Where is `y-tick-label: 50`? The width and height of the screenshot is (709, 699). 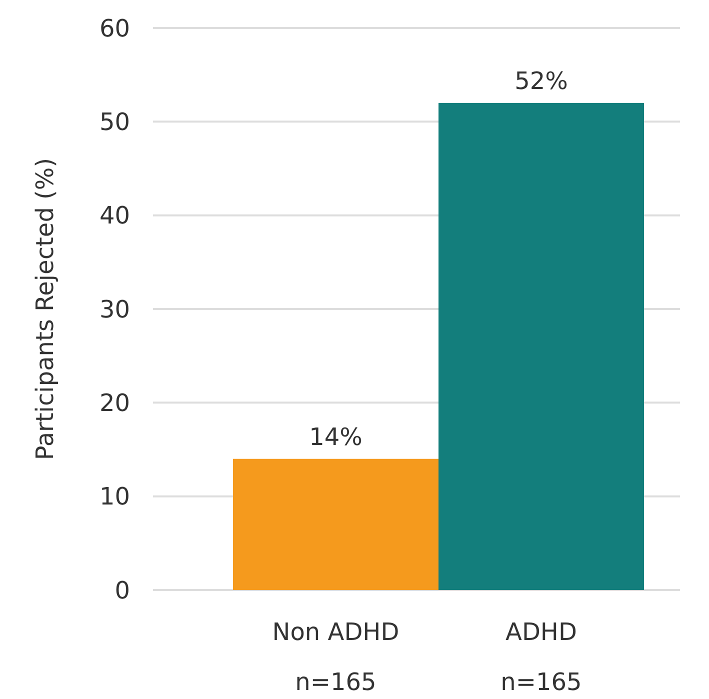 y-tick-label: 50 is located at coordinates (114, 122).